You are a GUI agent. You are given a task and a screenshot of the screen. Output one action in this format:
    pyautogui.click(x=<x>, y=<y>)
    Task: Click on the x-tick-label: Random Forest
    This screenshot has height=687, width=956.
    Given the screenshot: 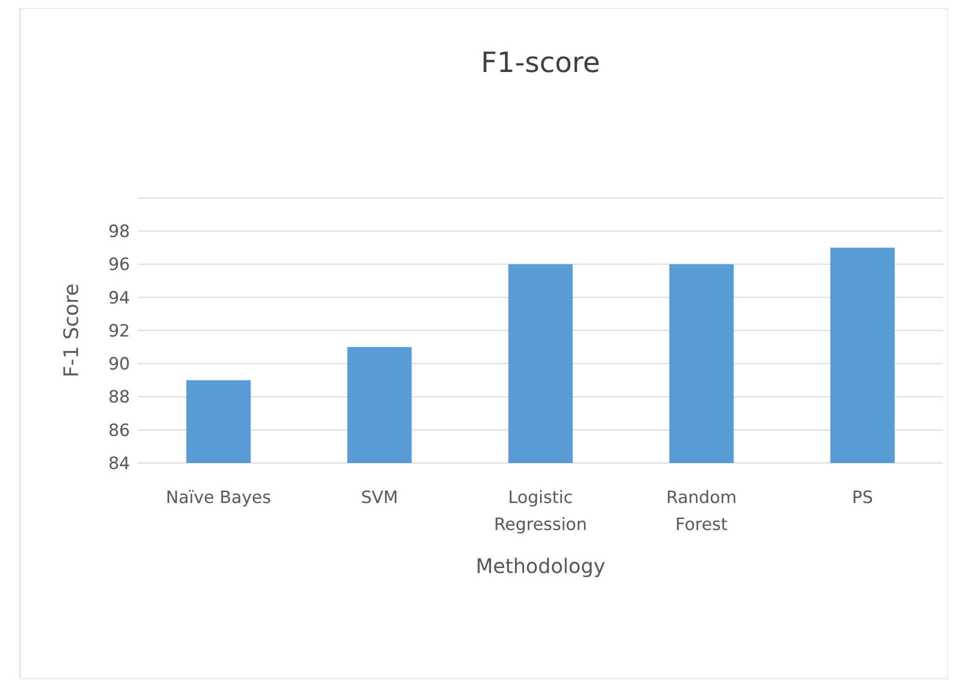 What is the action you would take?
    pyautogui.click(x=701, y=511)
    